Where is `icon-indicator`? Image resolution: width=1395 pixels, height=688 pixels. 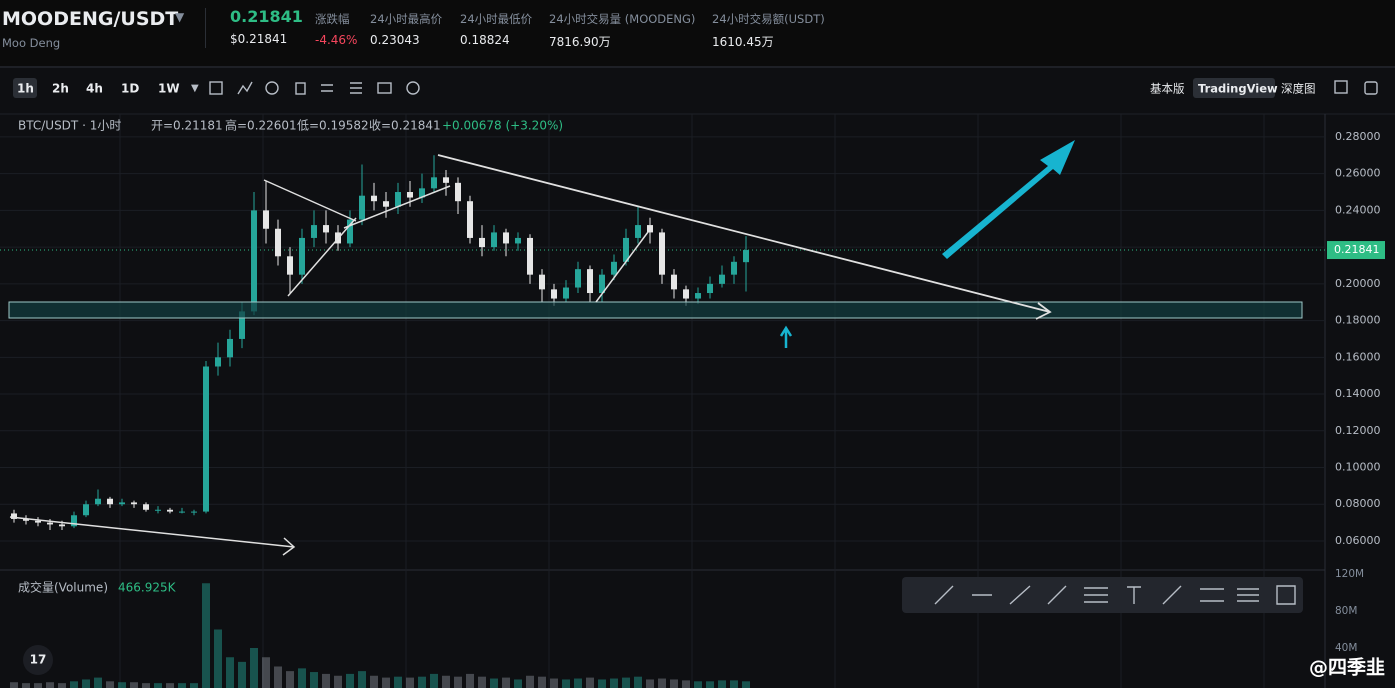
icon-indicator is located at coordinates (245, 88).